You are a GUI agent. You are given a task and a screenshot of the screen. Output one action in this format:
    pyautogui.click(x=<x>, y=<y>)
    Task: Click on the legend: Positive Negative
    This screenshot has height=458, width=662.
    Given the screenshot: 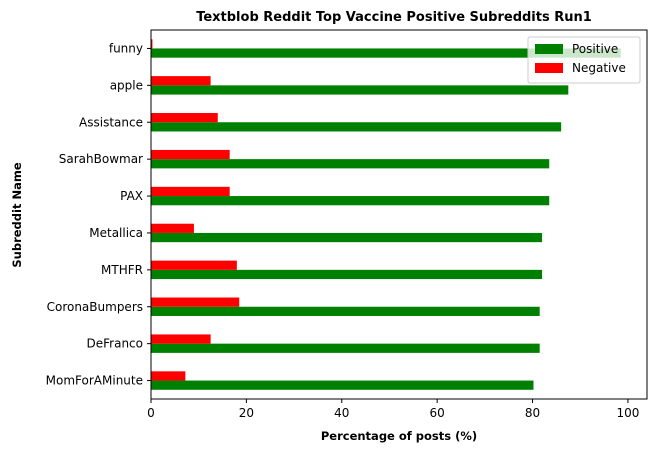 What is the action you would take?
    pyautogui.click(x=584, y=60)
    